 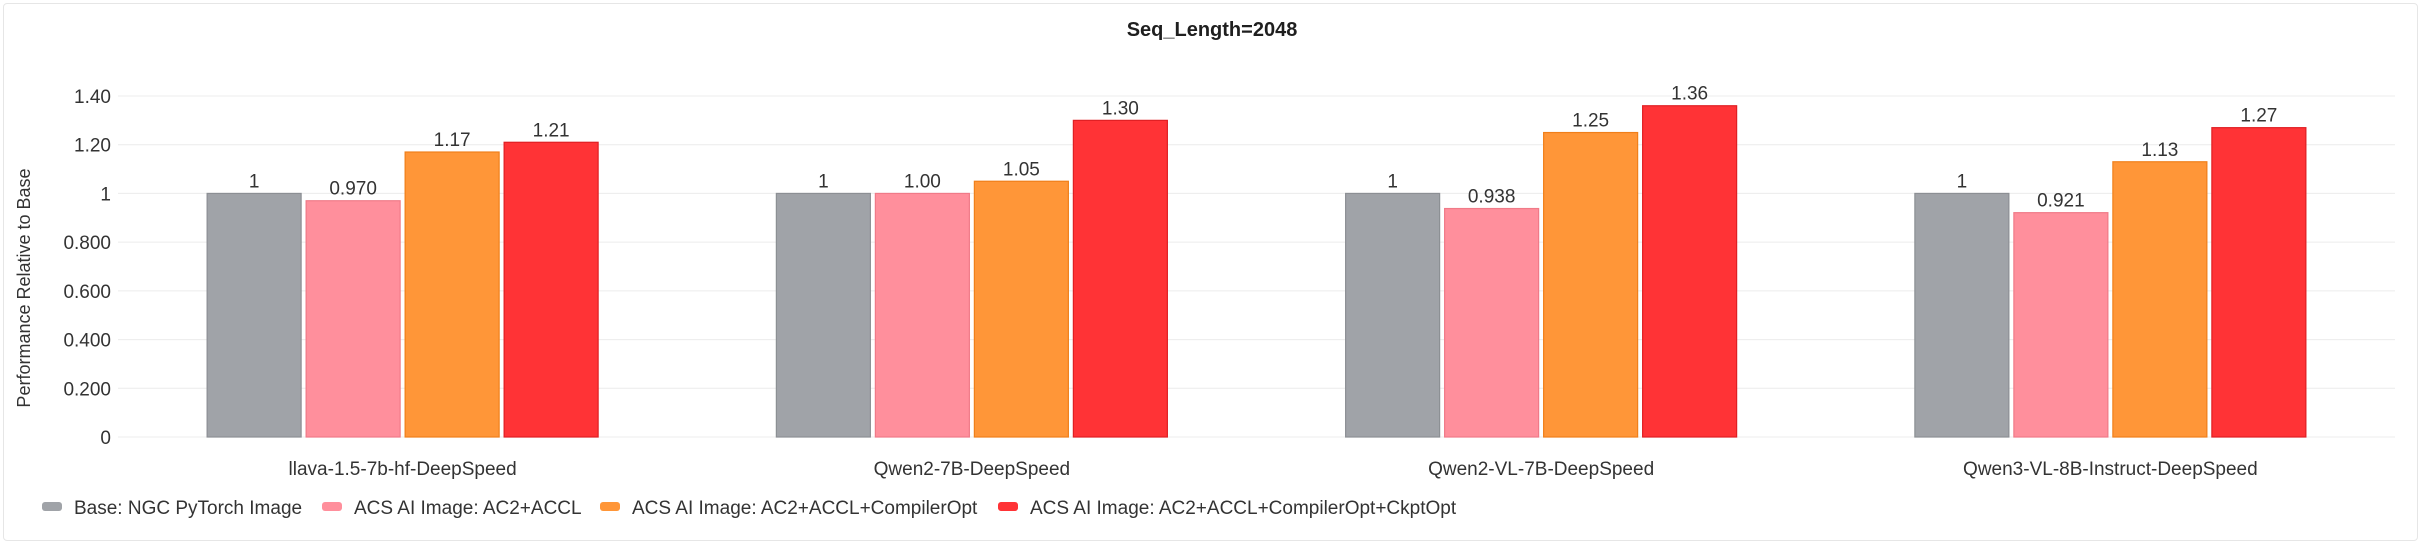 I want to click on x-category-label: Qwen2-7B-DeepSpeed, so click(x=972, y=469).